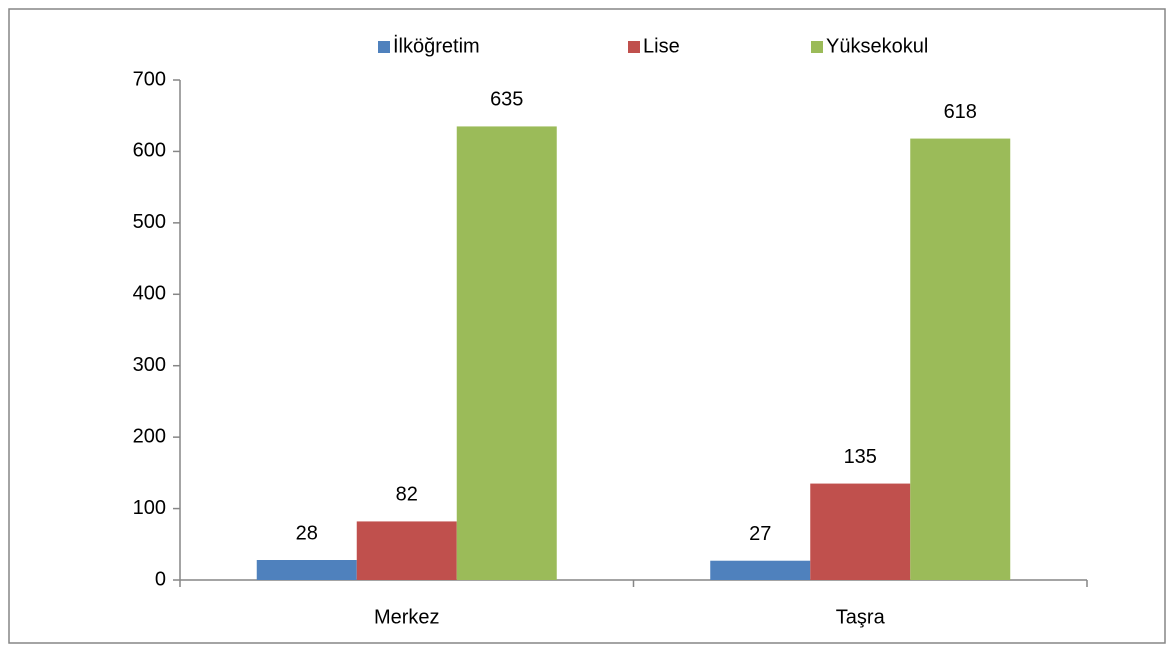 The width and height of the screenshot is (1174, 652). Describe the element at coordinates (506, 100) in the screenshot. I see `data-label: 635` at that location.